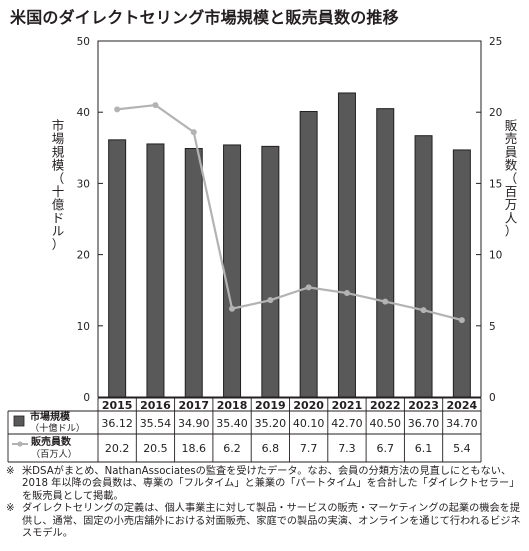  Describe the element at coordinates (495, 42) in the screenshot. I see `right-tick-label: 25` at that location.